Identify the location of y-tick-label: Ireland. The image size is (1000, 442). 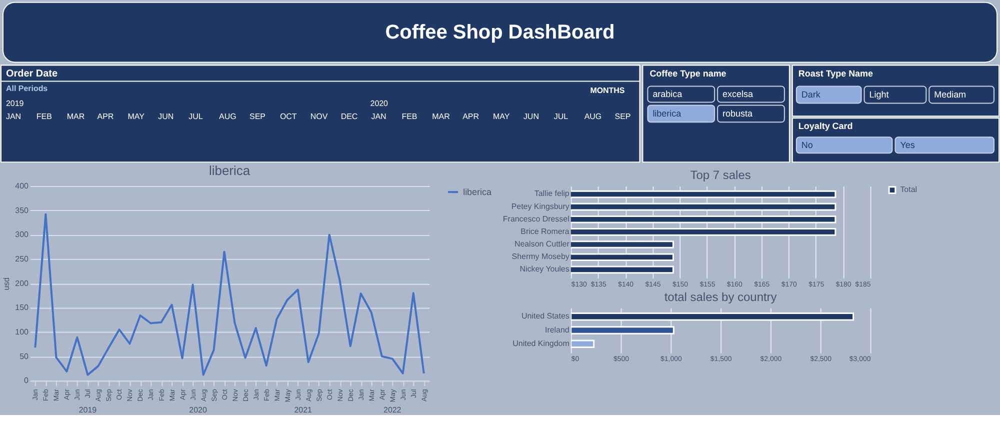
(557, 329).